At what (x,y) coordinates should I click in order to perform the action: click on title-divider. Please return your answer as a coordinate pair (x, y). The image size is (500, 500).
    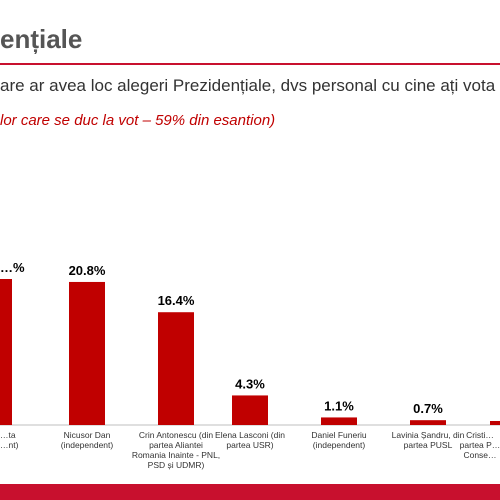
    Looking at the image, I should click on (250, 64).